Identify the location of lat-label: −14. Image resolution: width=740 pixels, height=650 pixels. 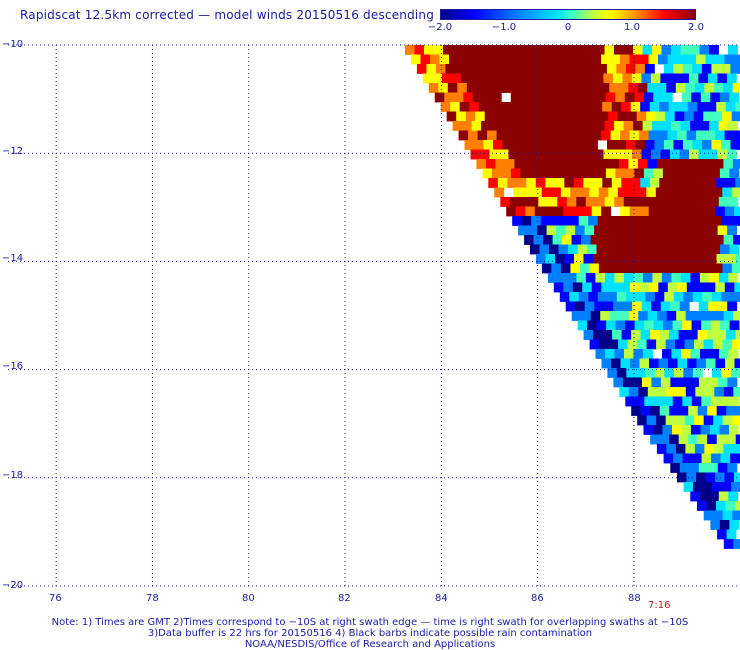
(13, 258).